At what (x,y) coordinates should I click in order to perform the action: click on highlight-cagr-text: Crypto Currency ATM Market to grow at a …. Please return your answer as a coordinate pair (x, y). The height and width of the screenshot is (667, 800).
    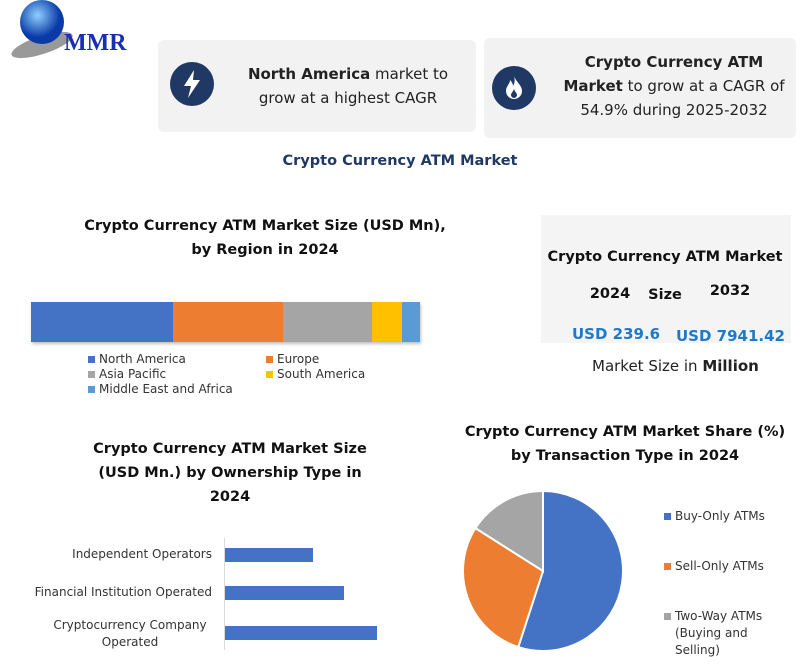
    Looking at the image, I should click on (674, 86).